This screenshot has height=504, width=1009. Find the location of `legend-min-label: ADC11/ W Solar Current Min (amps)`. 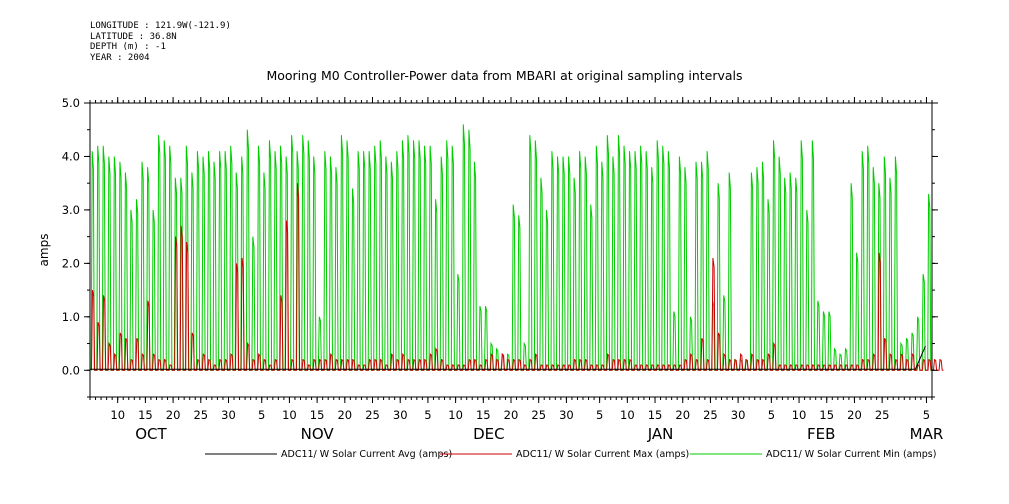

legend-min-label: ADC11/ W Solar Current Min (amps) is located at coordinates (851, 454).